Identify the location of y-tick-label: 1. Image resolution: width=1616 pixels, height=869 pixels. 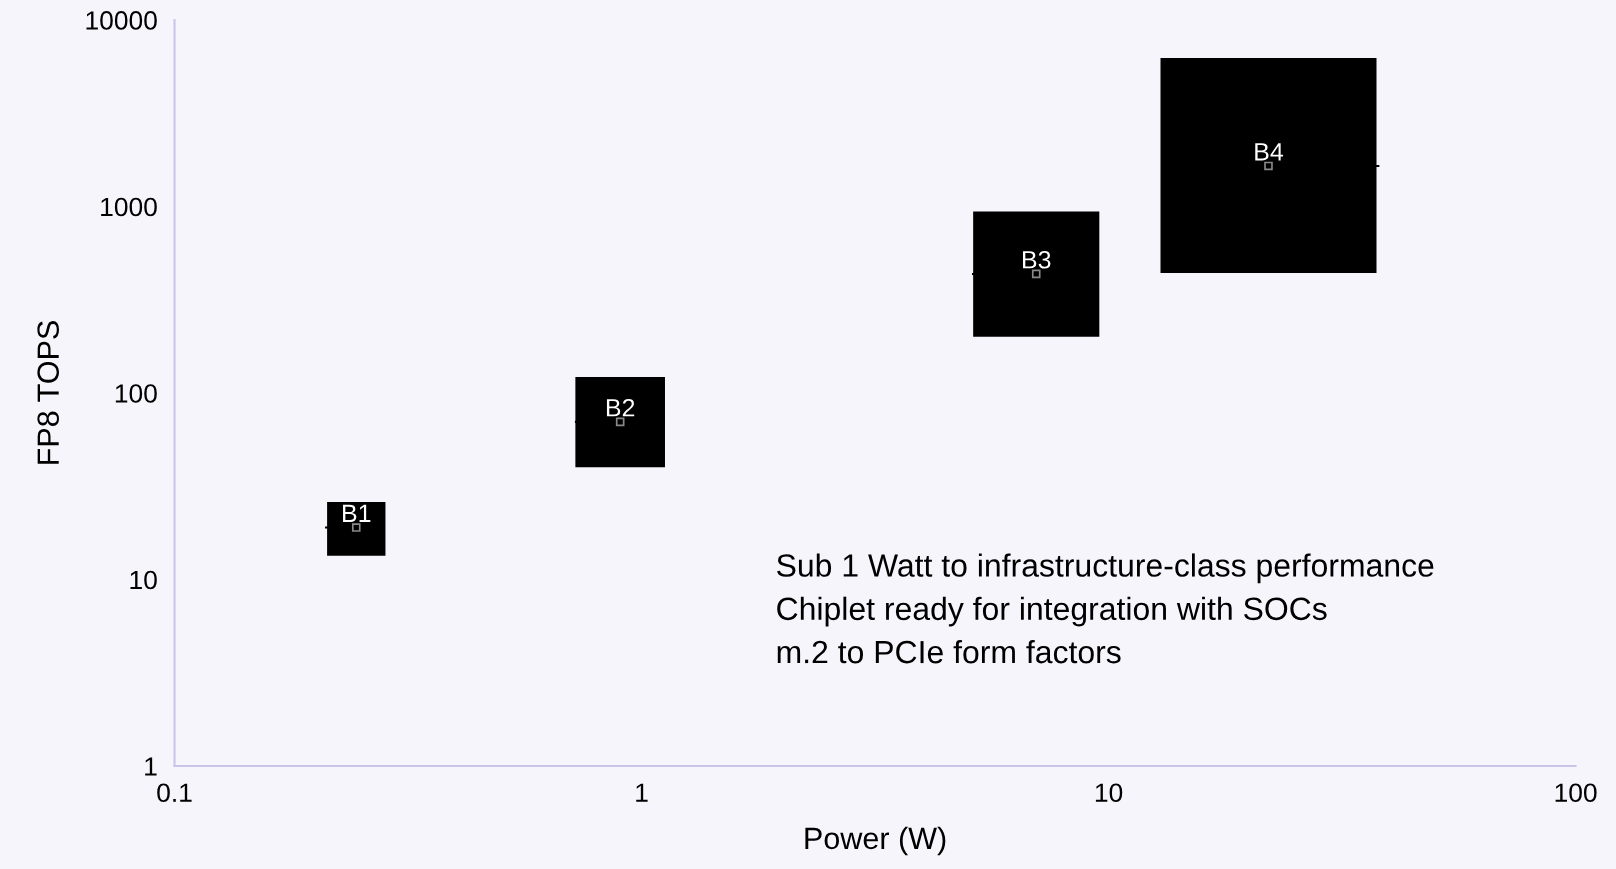
(151, 766).